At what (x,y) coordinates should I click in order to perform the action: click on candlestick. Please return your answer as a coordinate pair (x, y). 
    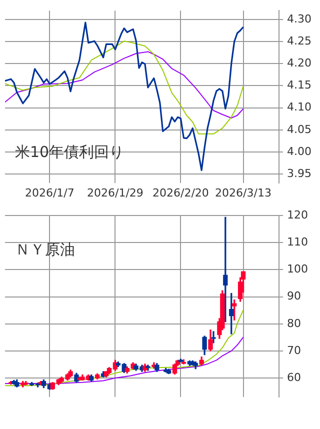
    Looking at the image, I should click on (213, 337).